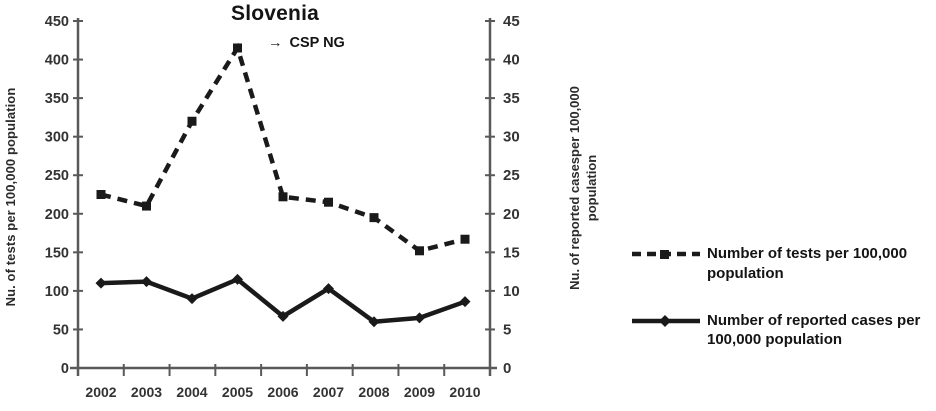  I want to click on svg-text: 25, so click(511, 175).